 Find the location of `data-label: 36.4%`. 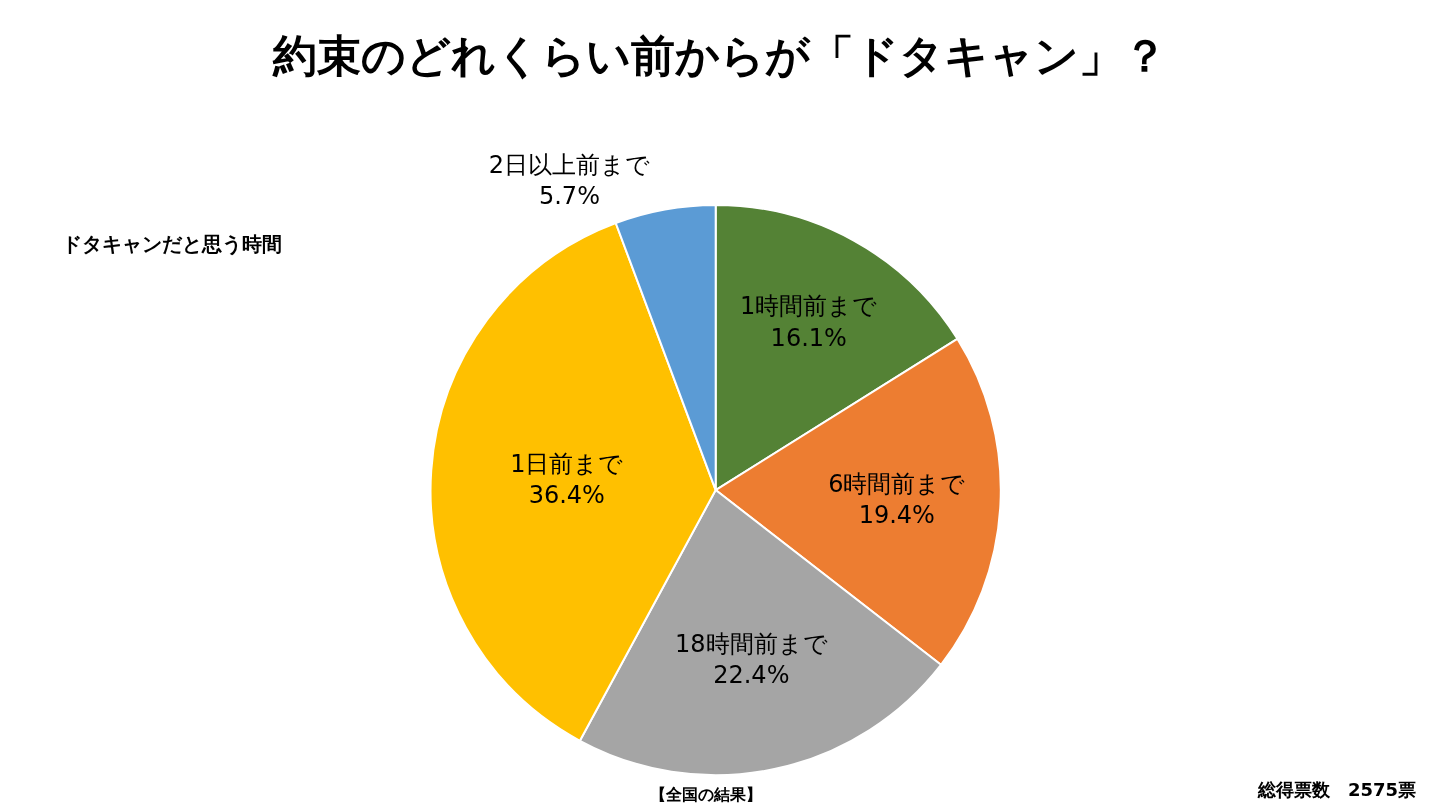

data-label: 36.4% is located at coordinates (566, 495).